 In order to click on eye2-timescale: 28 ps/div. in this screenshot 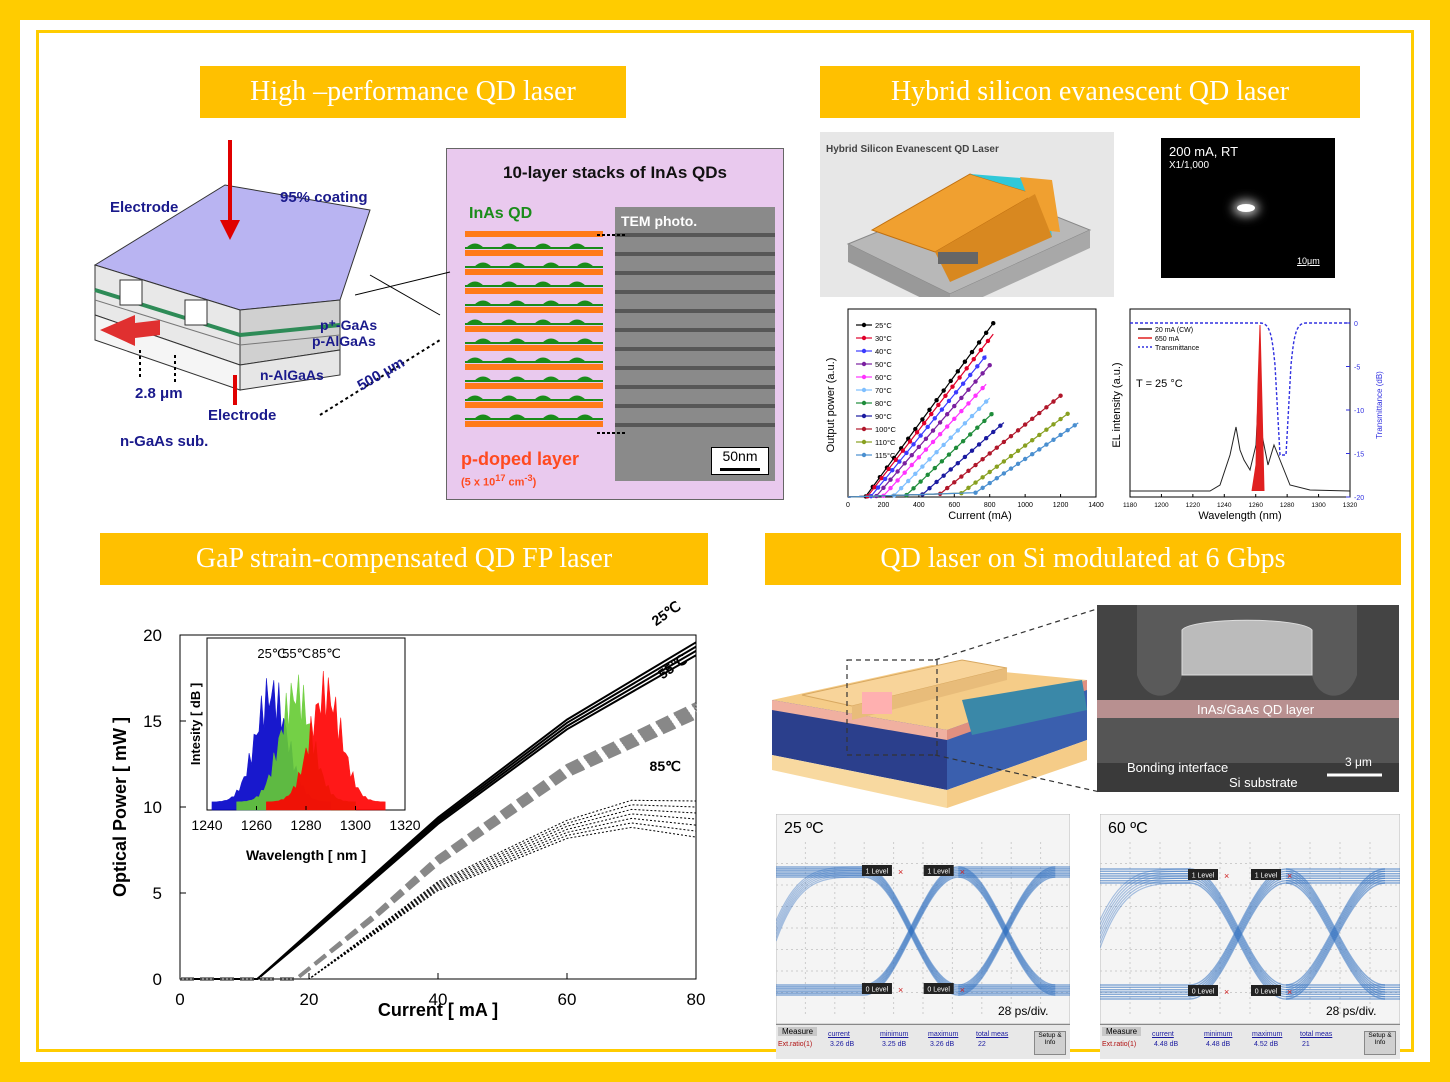, I will do `click(1351, 1011)`.